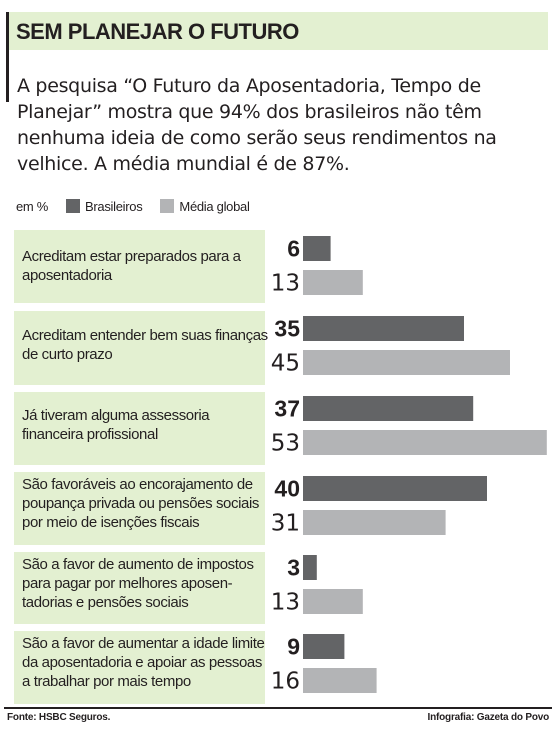 The width and height of the screenshot is (556, 729). Describe the element at coordinates (285, 284) in the screenshot. I see `value-label-media-global-1: 13` at that location.